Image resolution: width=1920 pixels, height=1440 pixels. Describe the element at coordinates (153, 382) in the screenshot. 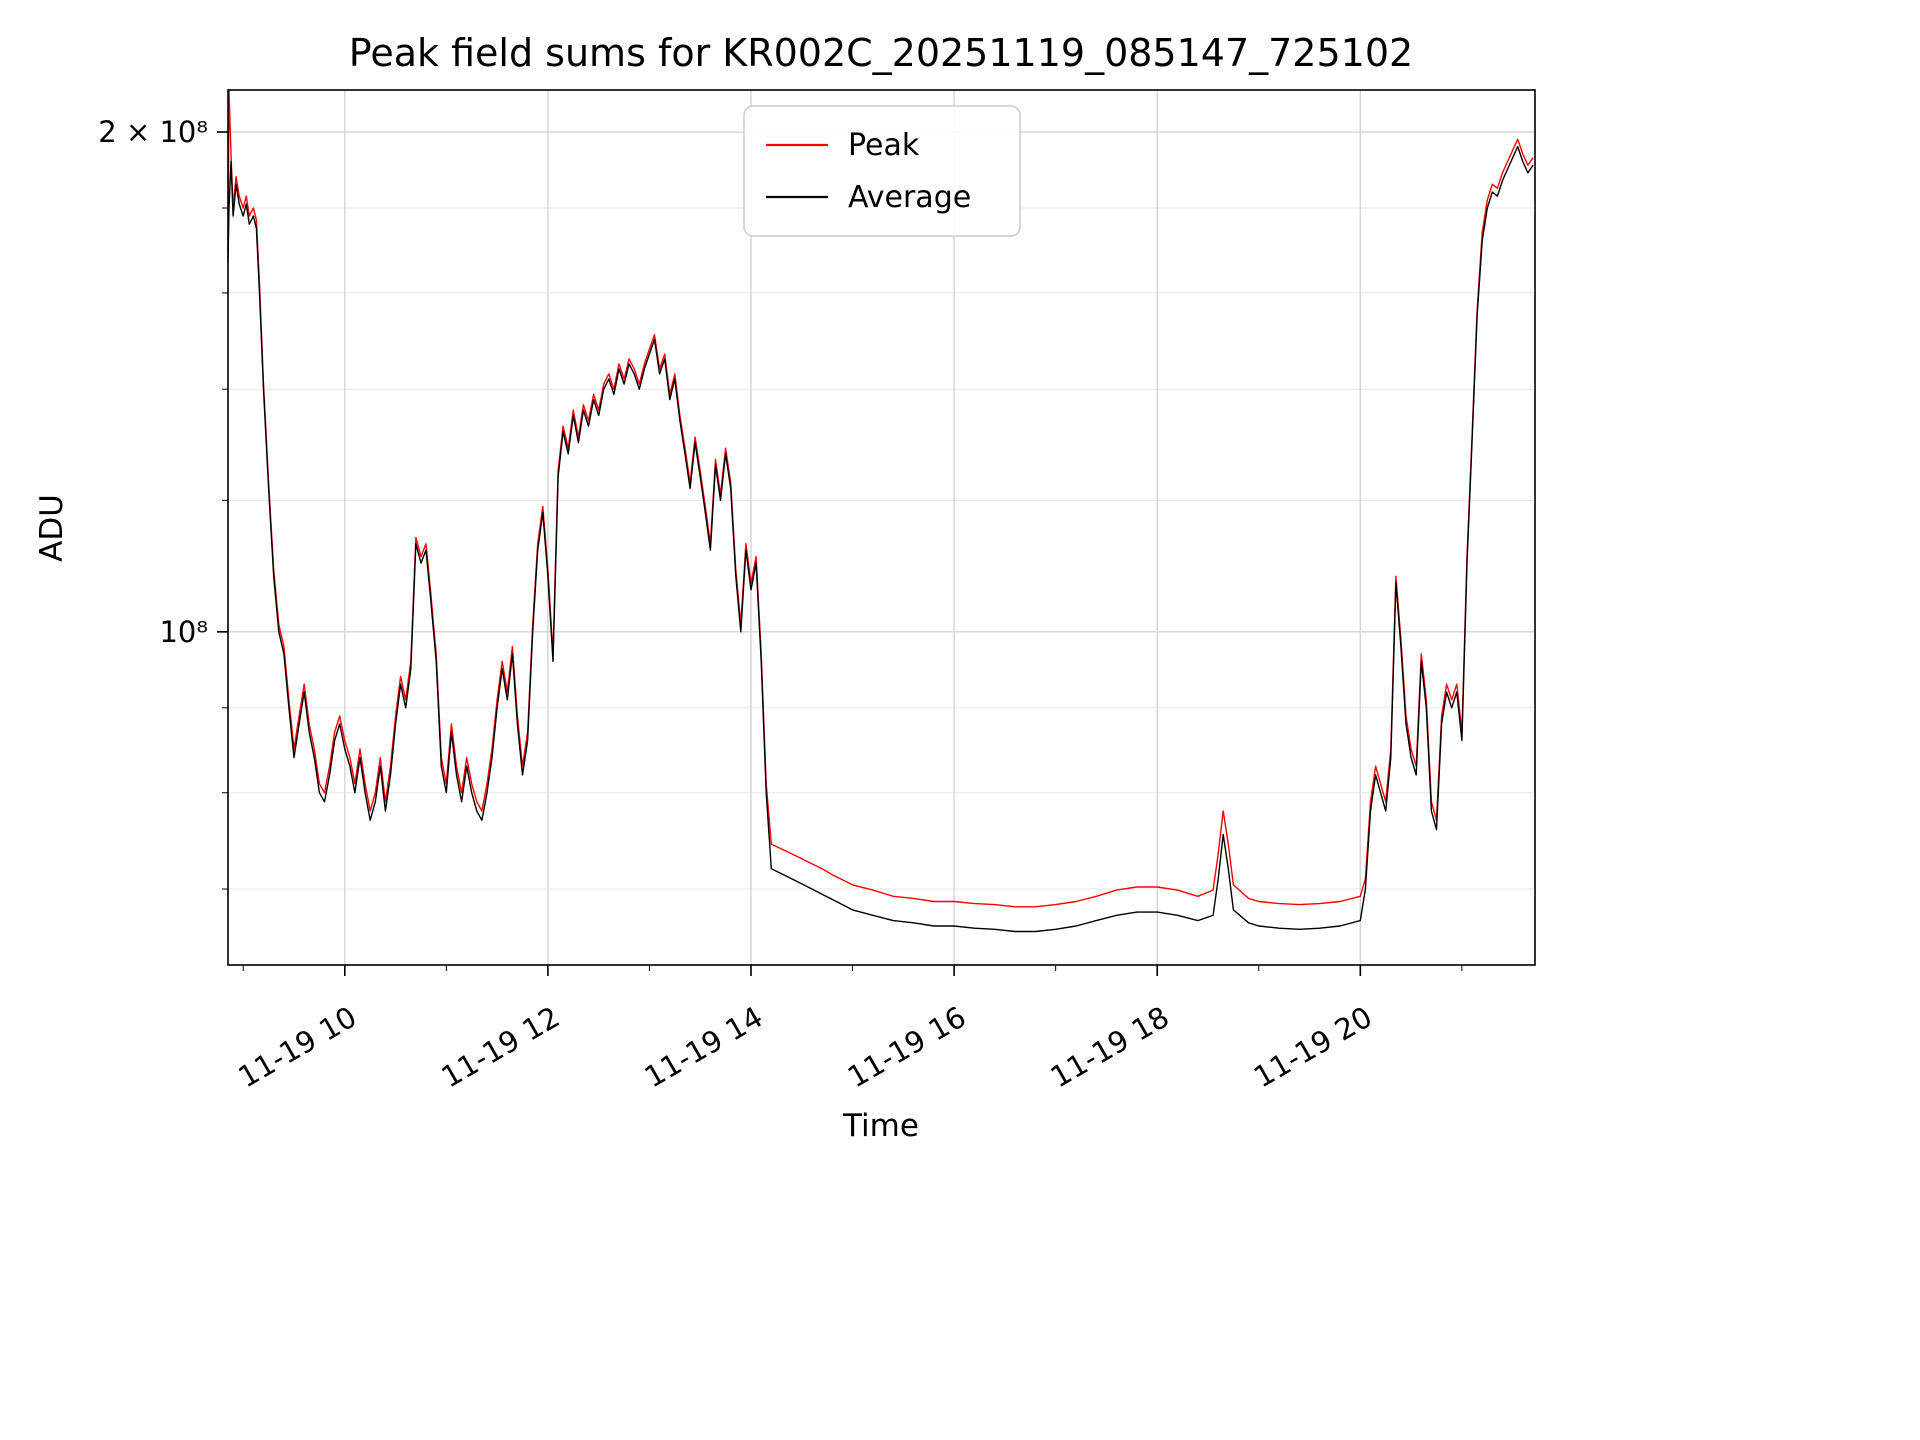

I see `y-tick-labels: 10⁸ 2 × 10⁸` at that location.